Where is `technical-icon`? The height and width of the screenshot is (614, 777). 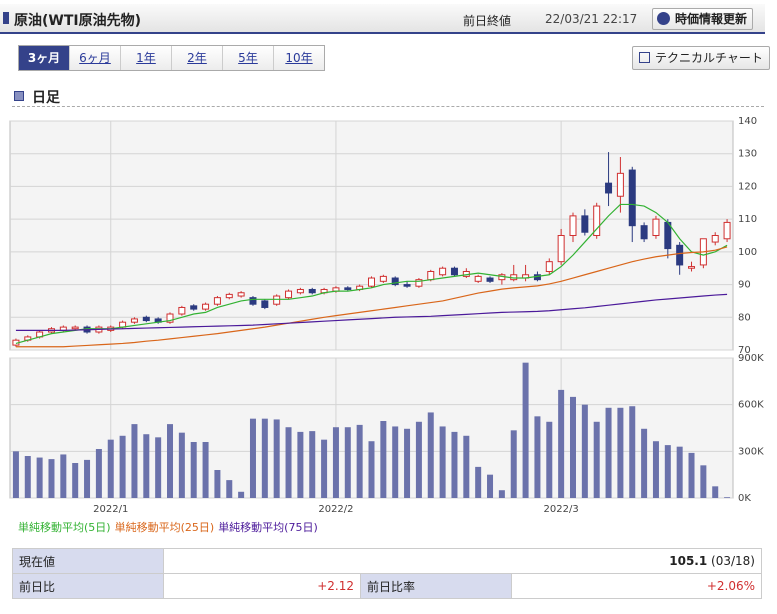
technical-icon is located at coordinates (644, 57).